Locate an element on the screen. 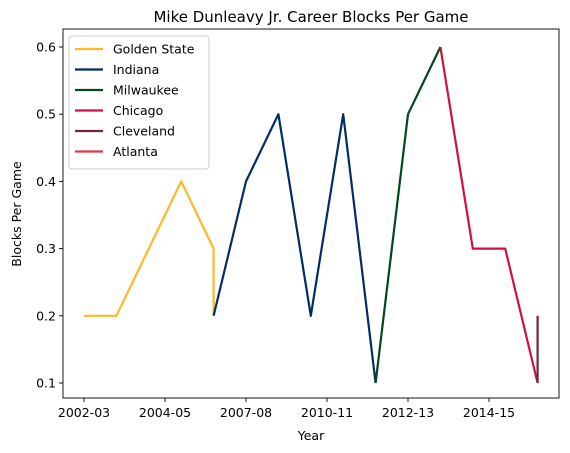 The image size is (570, 453). series-line-golden-state is located at coordinates (149, 248).